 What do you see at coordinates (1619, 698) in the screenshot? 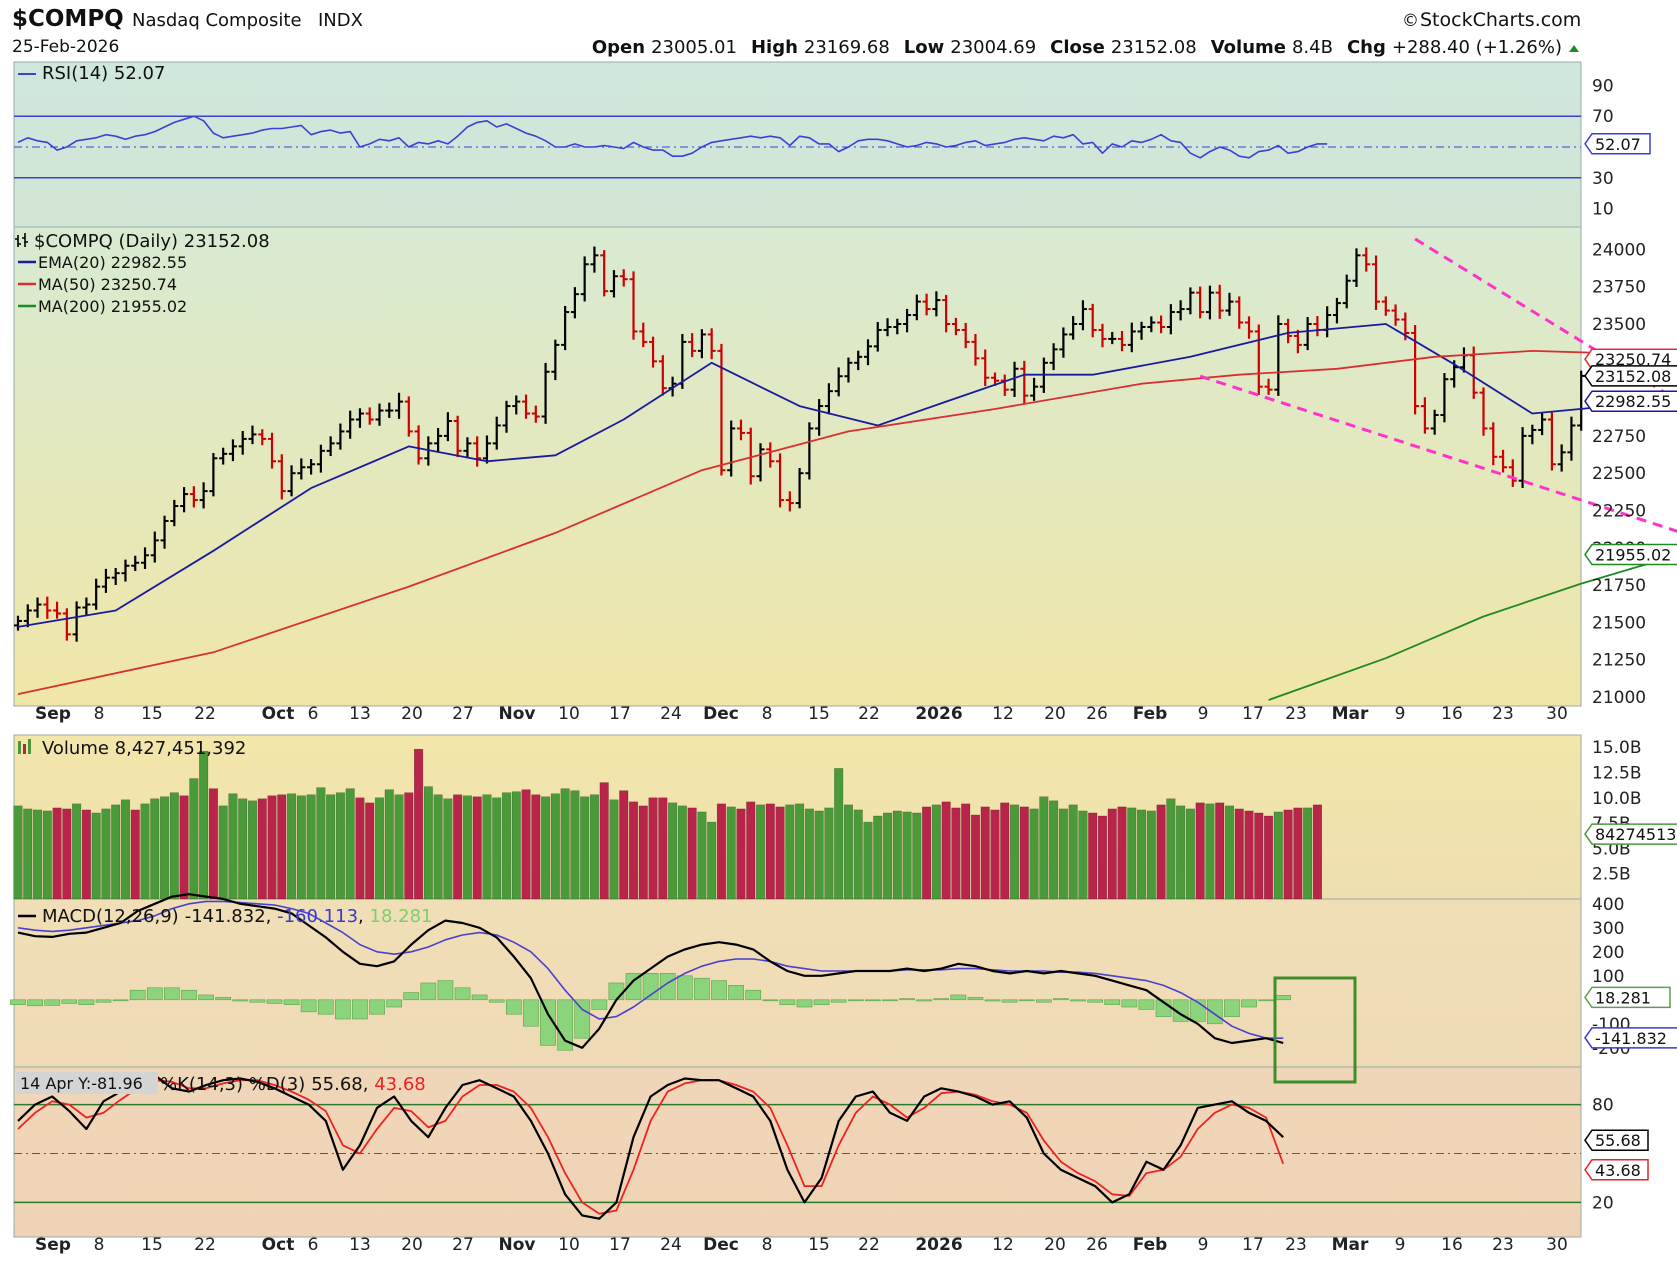
I see `price-tick-label: 21000` at bounding box center [1619, 698].